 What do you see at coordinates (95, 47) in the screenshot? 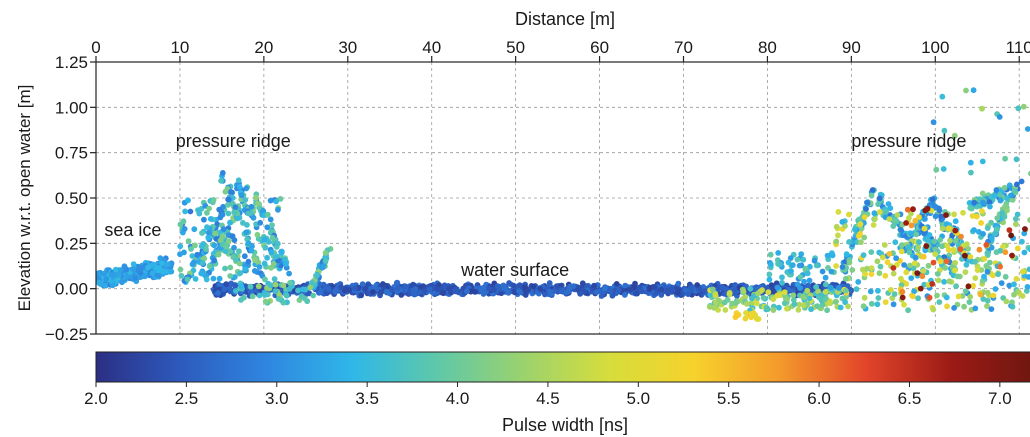
I see `x-tick-label: 0` at bounding box center [95, 47].